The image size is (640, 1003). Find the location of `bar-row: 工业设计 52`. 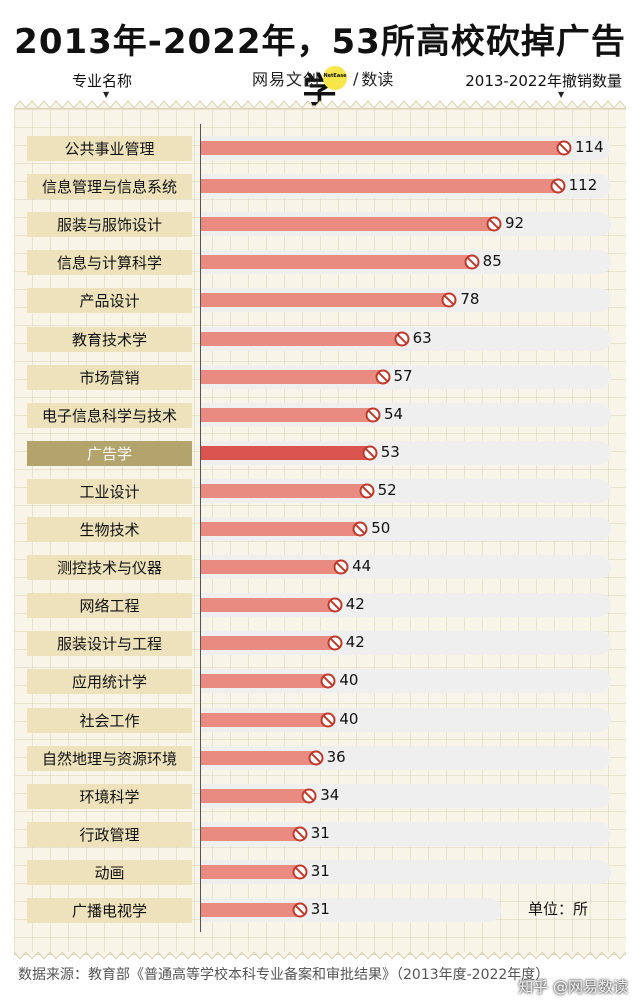

bar-row: 工业设计 52 is located at coordinates (320, 489).